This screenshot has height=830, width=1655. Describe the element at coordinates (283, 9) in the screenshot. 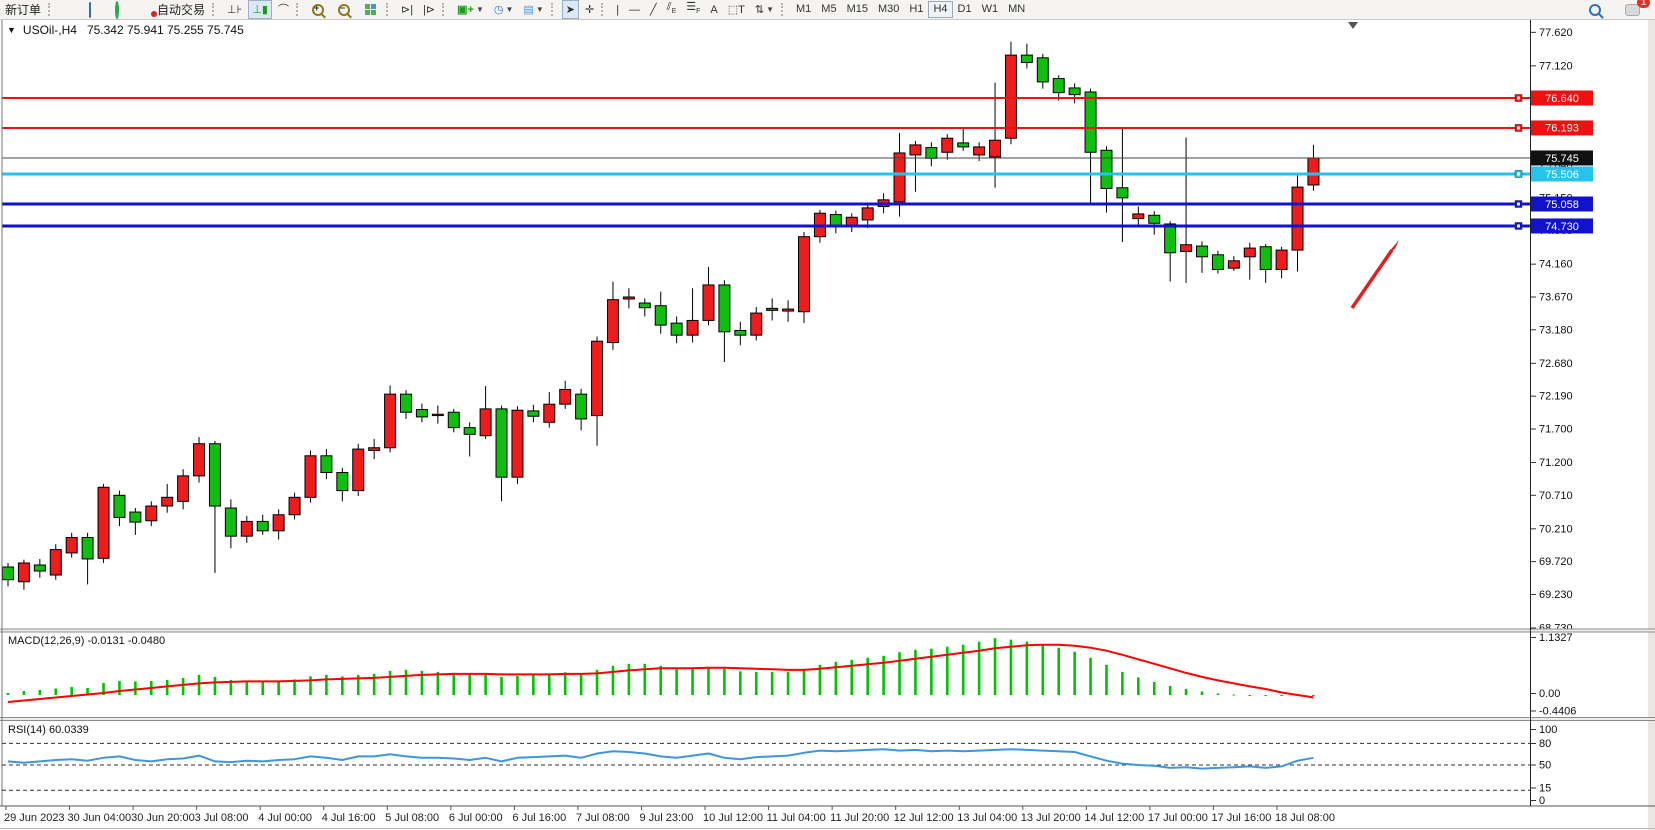

I see `line-chart-button: ⌒` at that location.